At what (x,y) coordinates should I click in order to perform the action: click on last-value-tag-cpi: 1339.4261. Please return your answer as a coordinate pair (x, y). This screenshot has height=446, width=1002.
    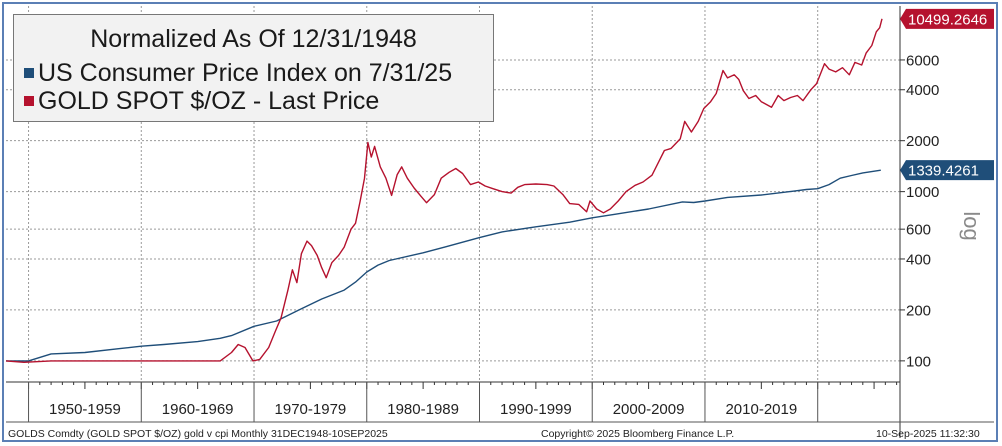
    Looking at the image, I should click on (947, 170).